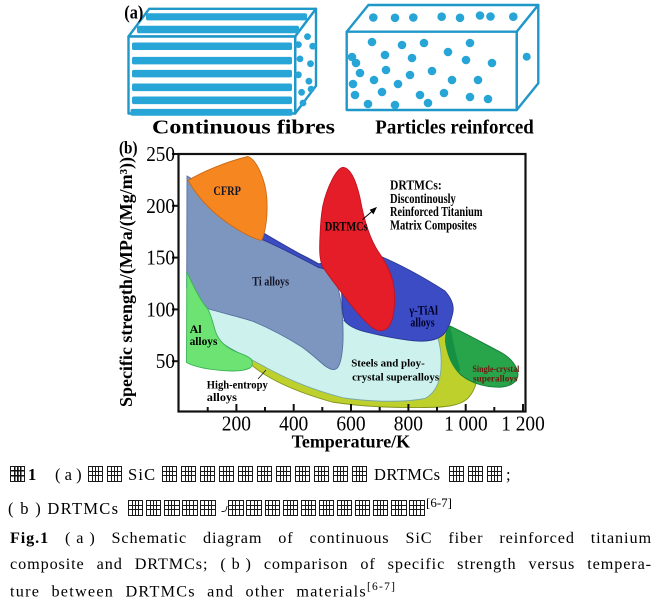 The height and width of the screenshot is (607, 660). What do you see at coordinates (423, 198) in the screenshot?
I see `svg-text: Discontinously` at bounding box center [423, 198].